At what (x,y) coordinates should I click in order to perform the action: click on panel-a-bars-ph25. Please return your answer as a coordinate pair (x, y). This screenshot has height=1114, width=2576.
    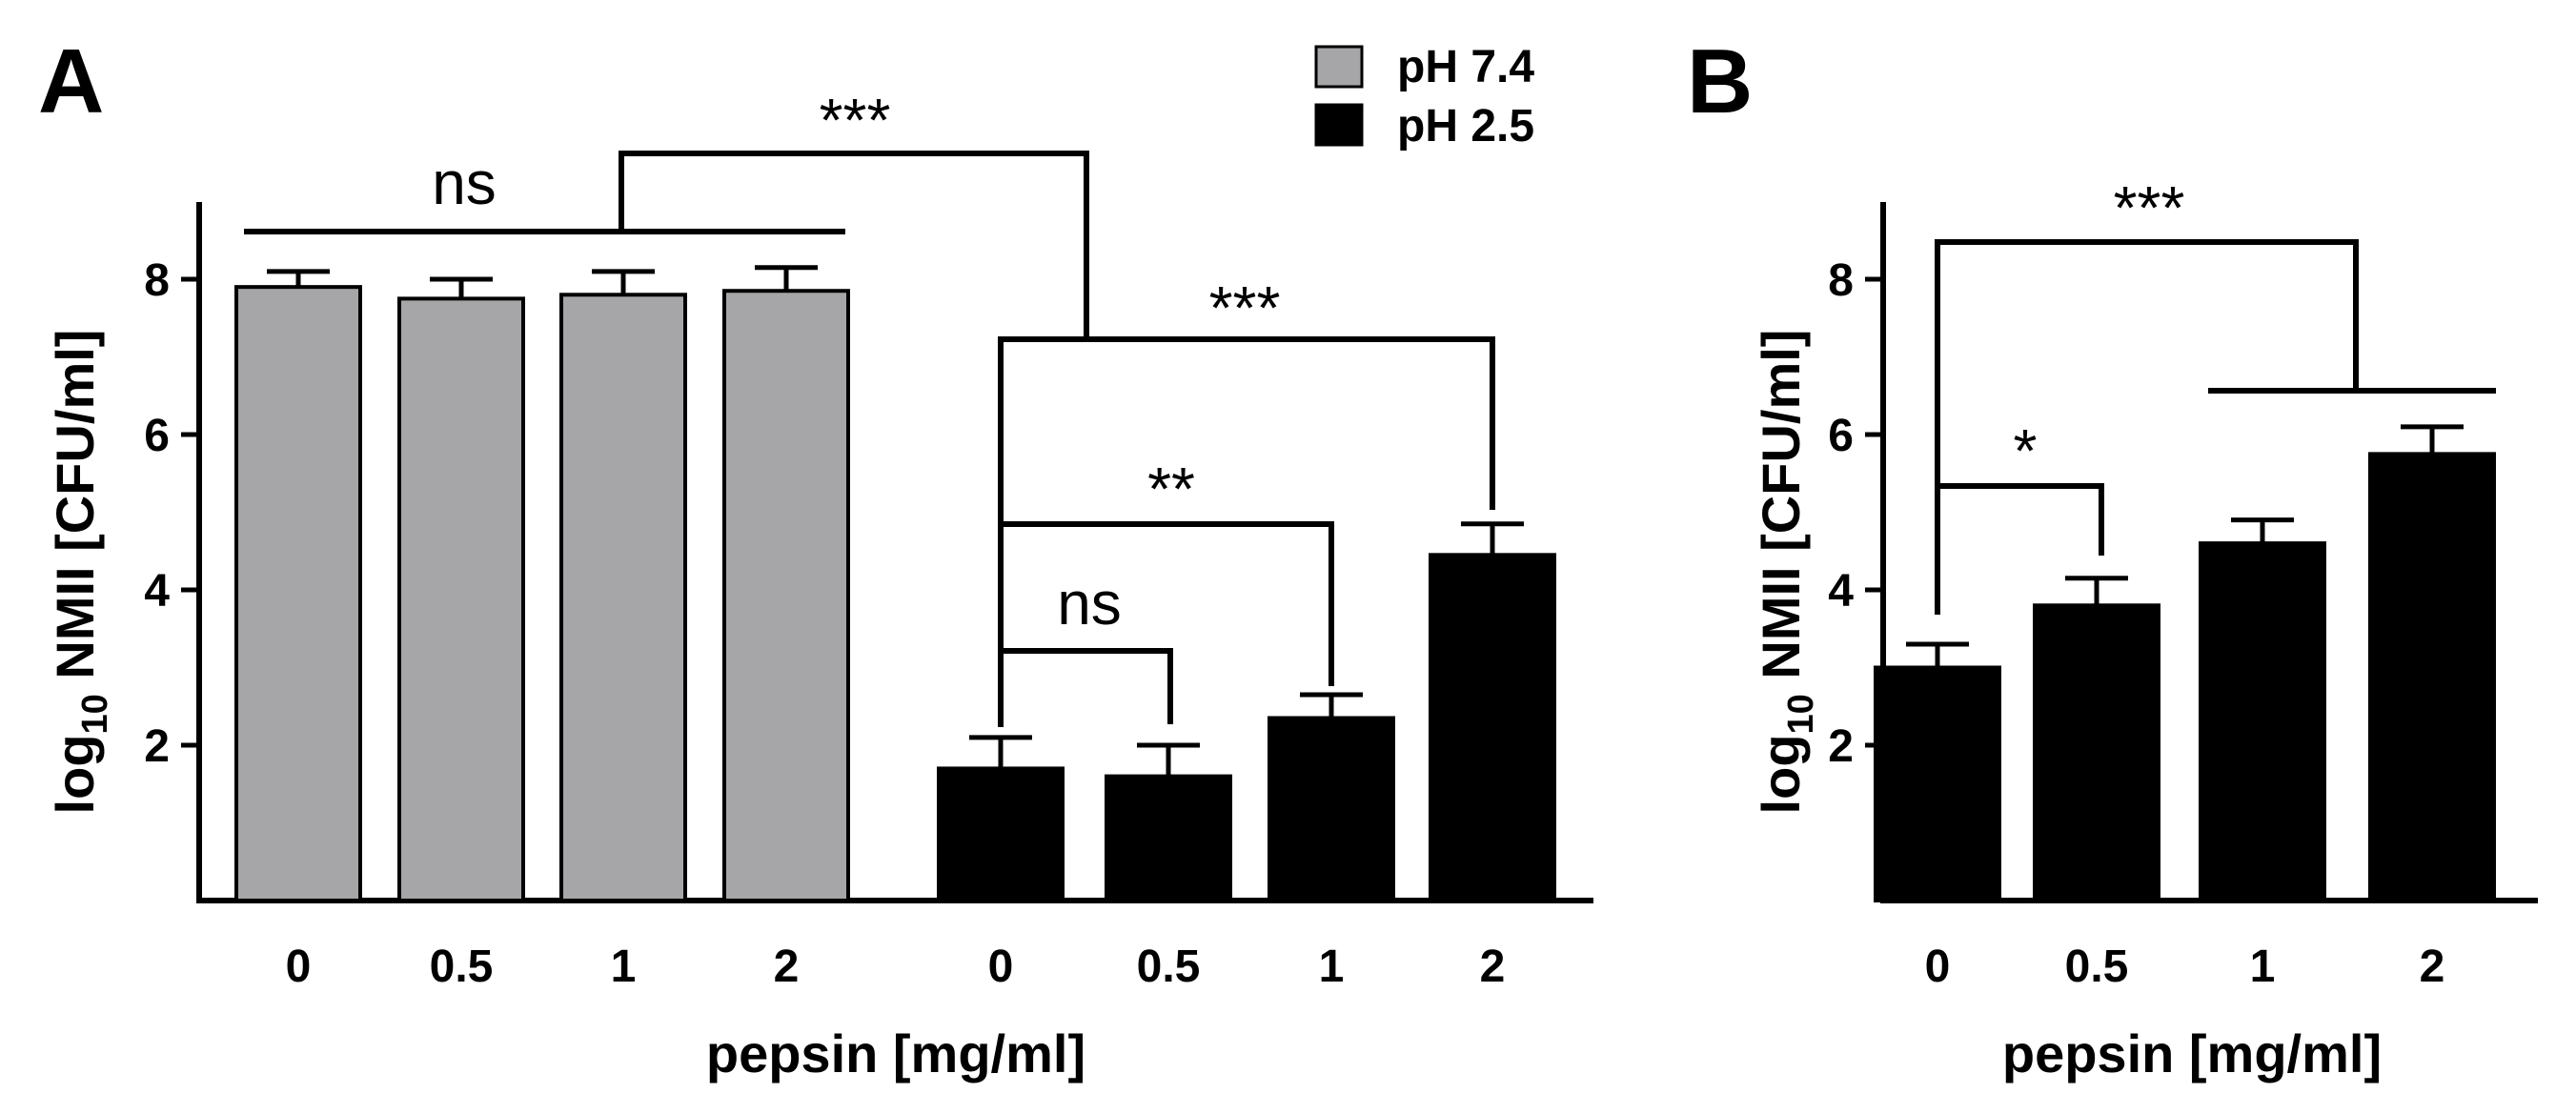
    Looking at the image, I should click on (1246, 712).